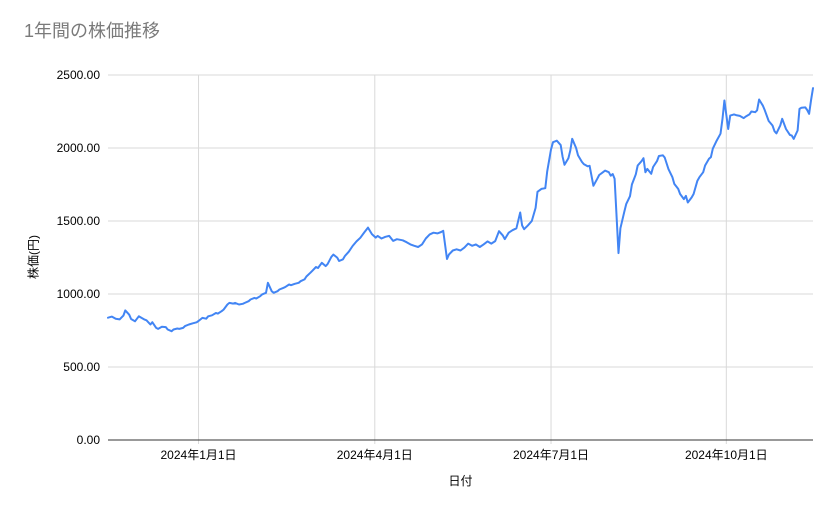 This screenshot has height=519, width=839. Describe the element at coordinates (78, 75) in the screenshot. I see `y-tick-label: 2500.00` at that location.